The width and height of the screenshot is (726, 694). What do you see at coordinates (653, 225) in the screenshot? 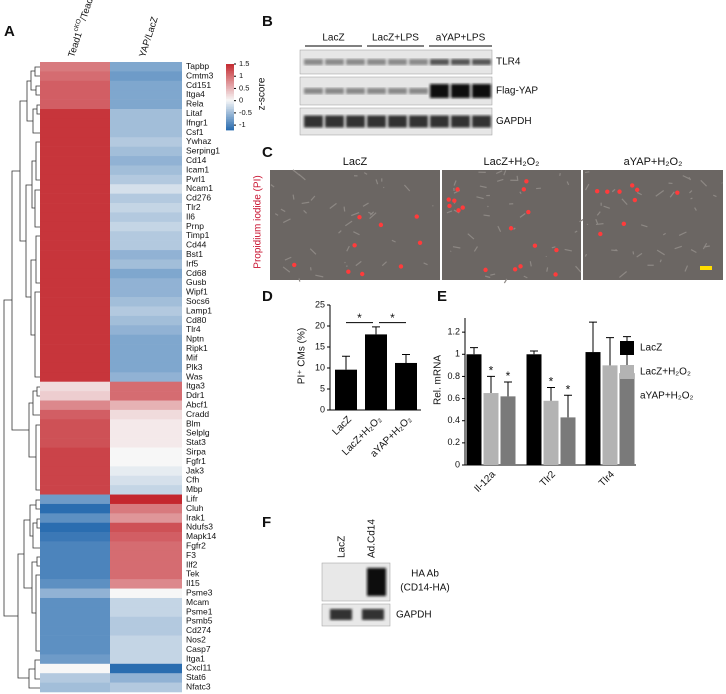
I see `micrograph` at bounding box center [653, 225].